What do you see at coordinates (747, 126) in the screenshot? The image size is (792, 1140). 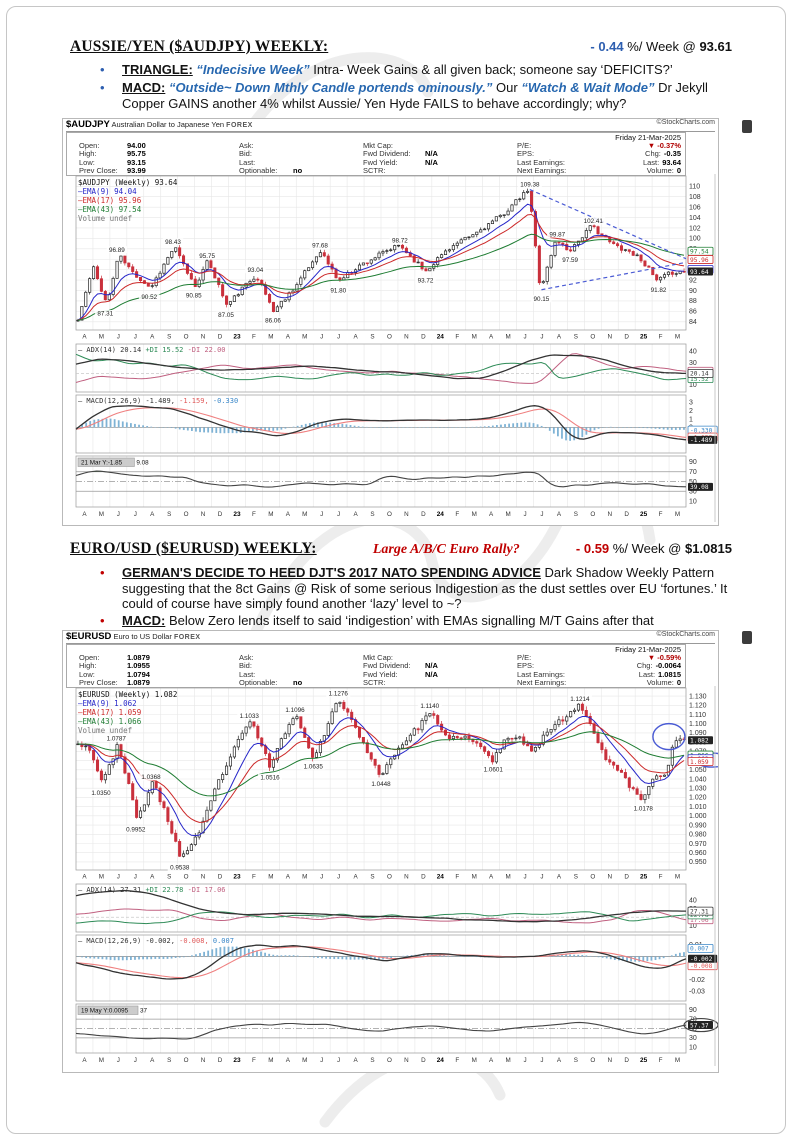 I see `chart-thumbnail-icon` at bounding box center [747, 126].